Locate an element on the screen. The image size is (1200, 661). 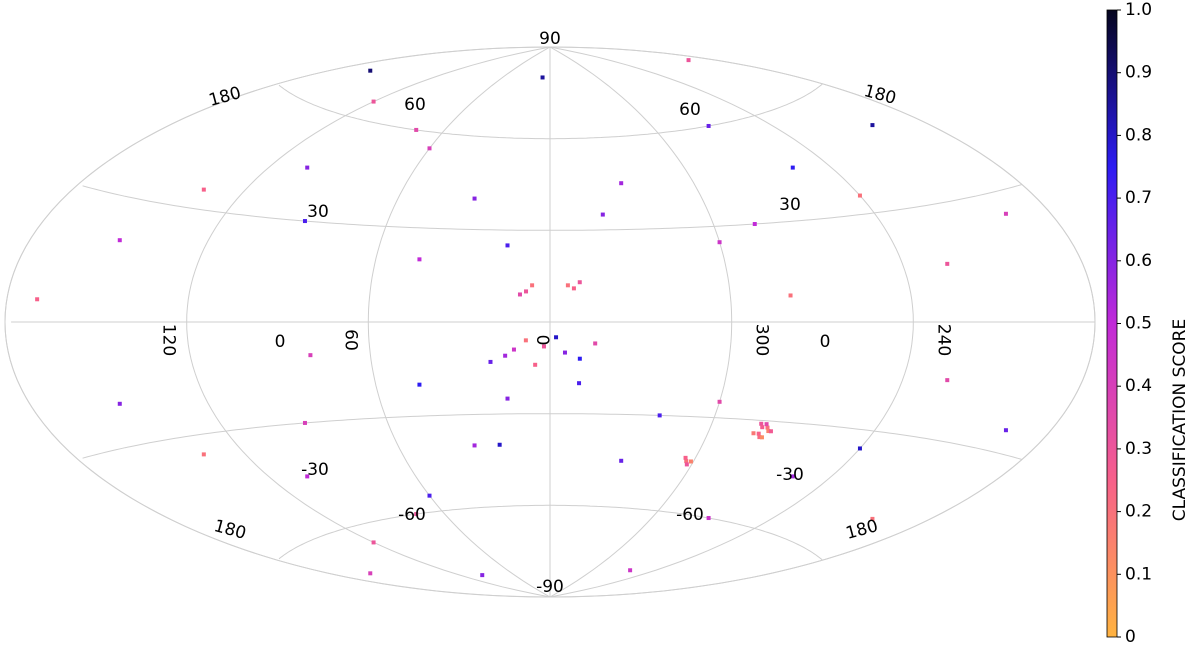
lon-tick-label: 60 is located at coordinates (350, 340).